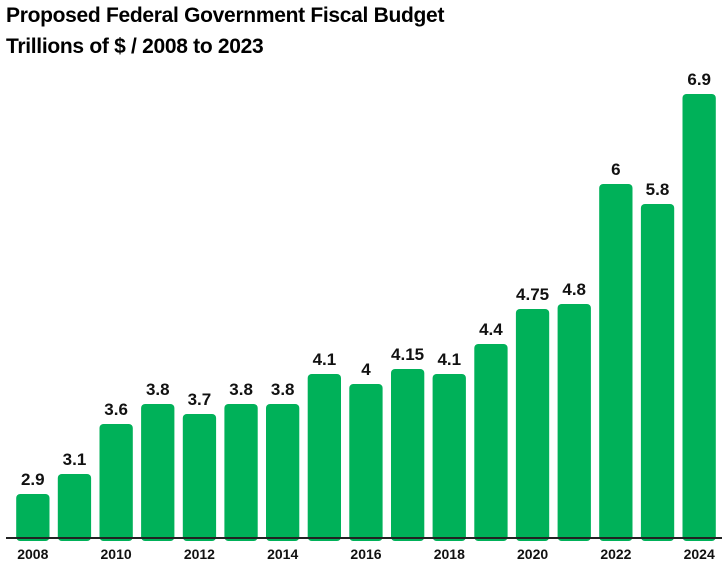  I want to click on x-tick-label-2010: 2010, so click(116, 554).